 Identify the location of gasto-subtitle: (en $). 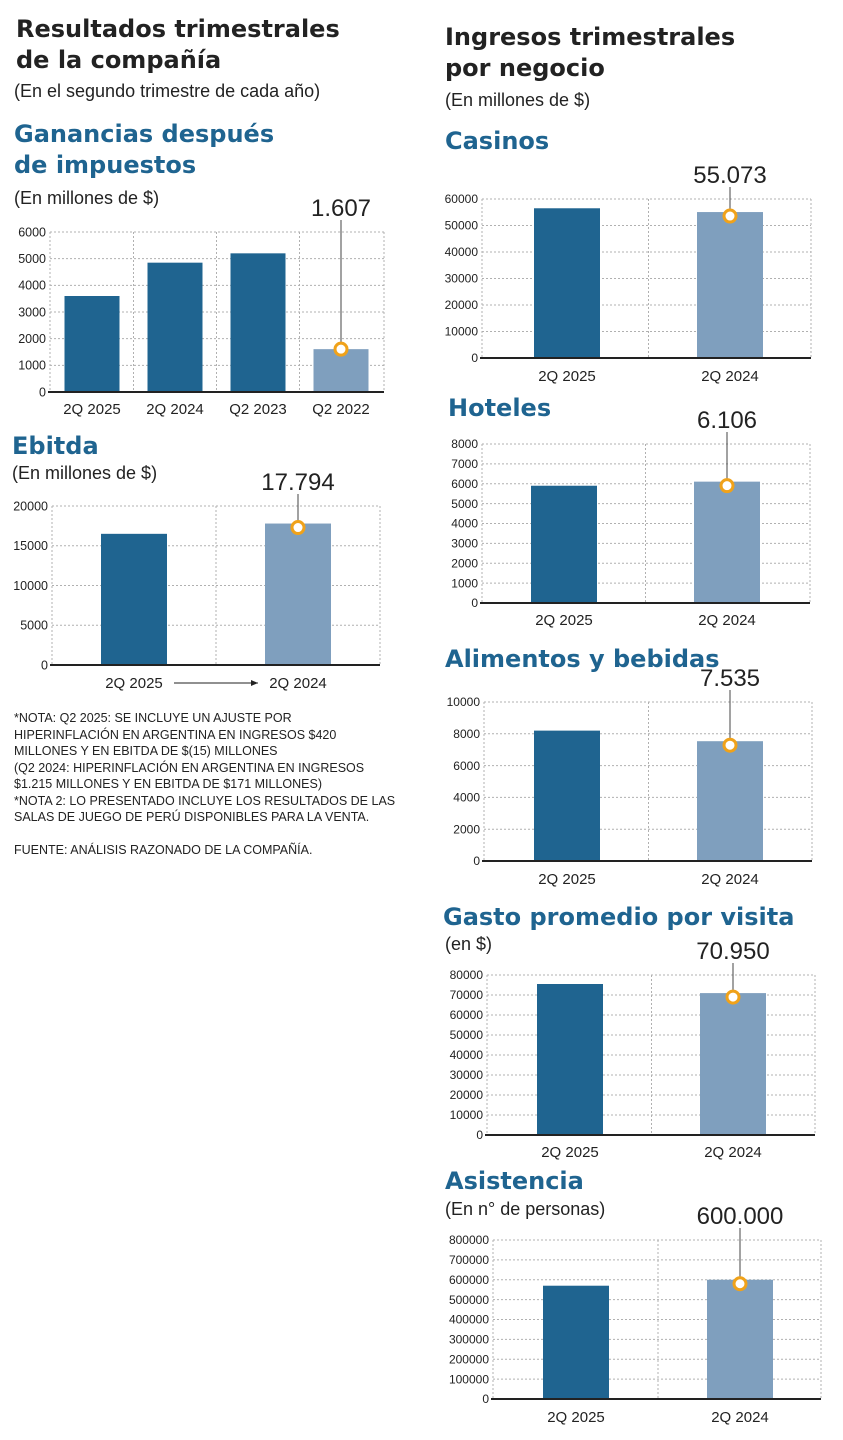
(469, 944).